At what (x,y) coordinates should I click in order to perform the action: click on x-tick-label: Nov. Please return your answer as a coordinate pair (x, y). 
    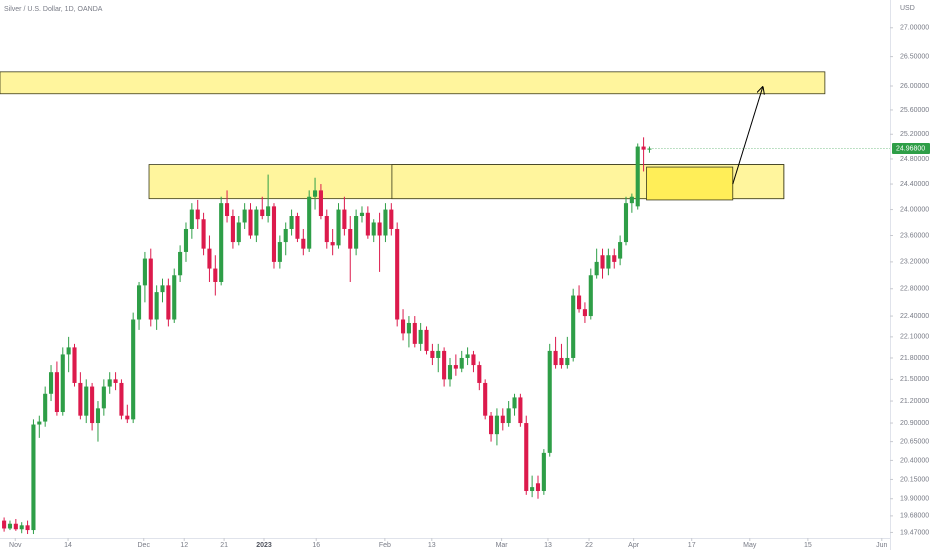
    Looking at the image, I should click on (15, 545).